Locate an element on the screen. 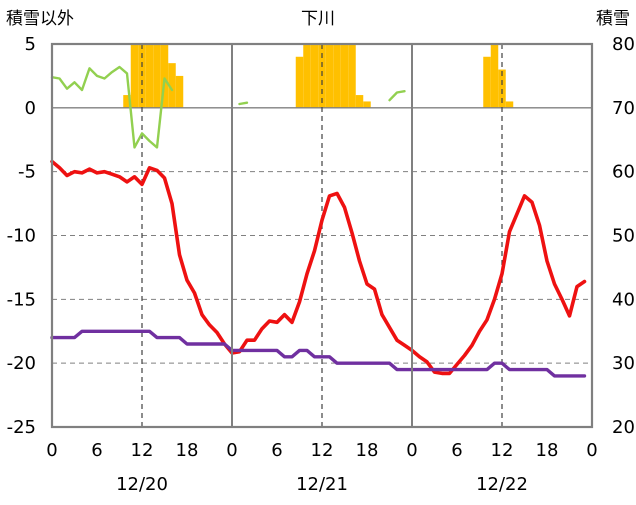 This screenshot has width=636, height=505. day-label: 12/20 is located at coordinates (142, 484).